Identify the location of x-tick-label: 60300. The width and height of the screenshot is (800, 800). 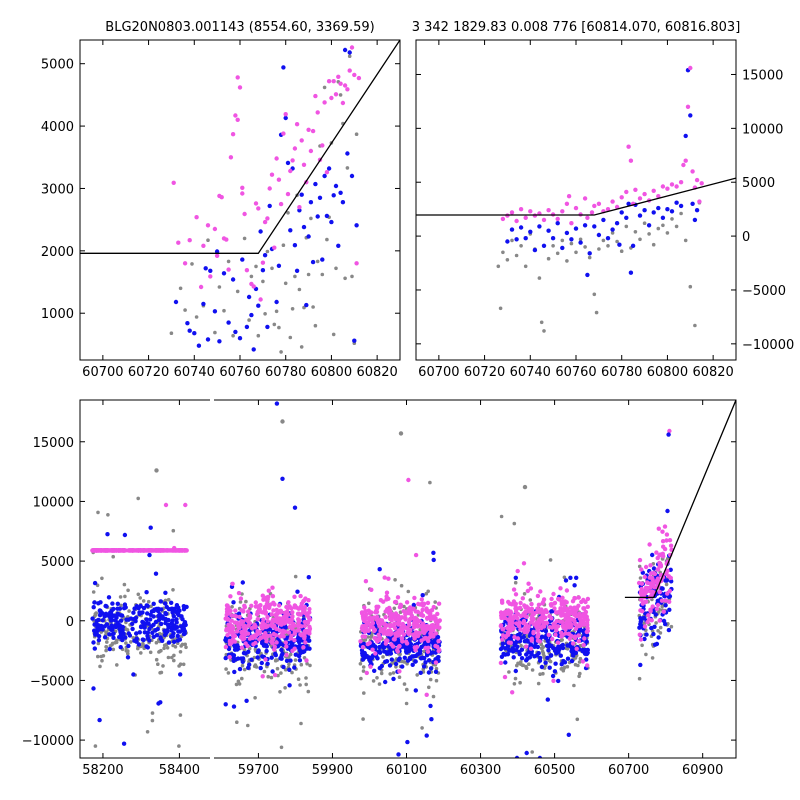
(480, 770).